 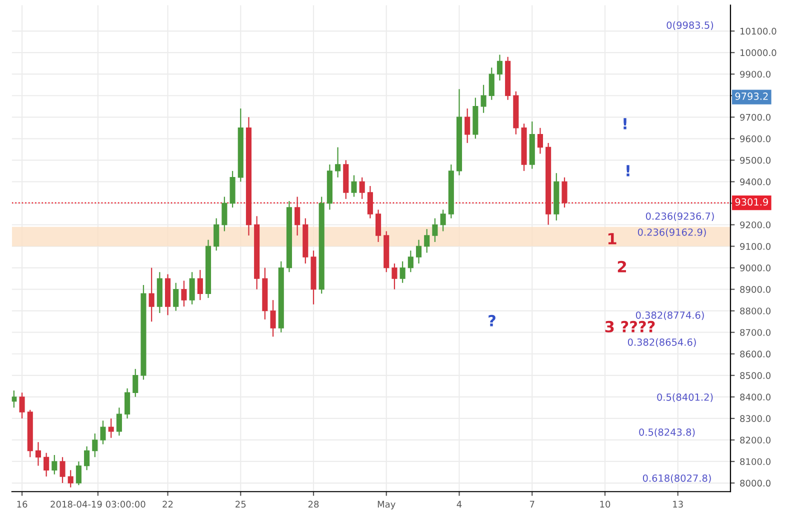 What do you see at coordinates (755, 246) in the screenshot?
I see `y-tick-label: 9100.0` at bounding box center [755, 246].